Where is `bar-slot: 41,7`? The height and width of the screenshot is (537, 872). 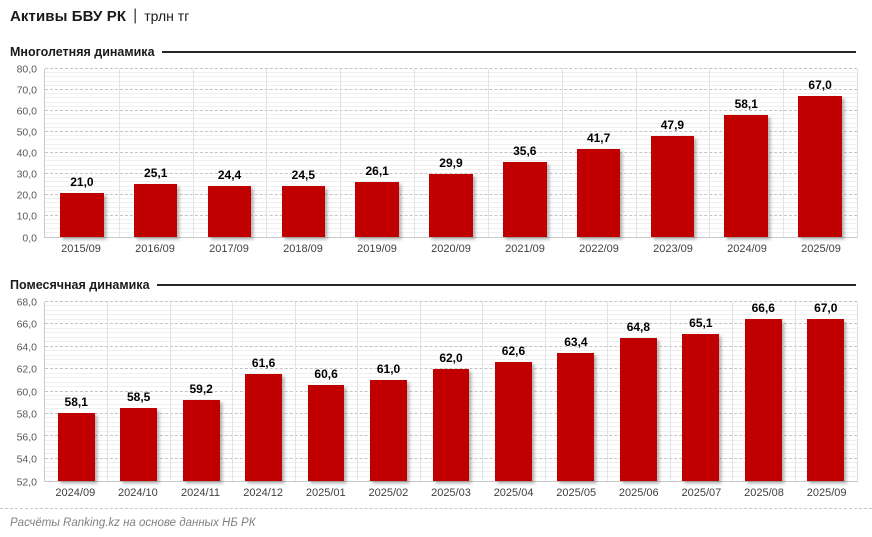 bar-slot: 41,7 is located at coordinates (599, 153).